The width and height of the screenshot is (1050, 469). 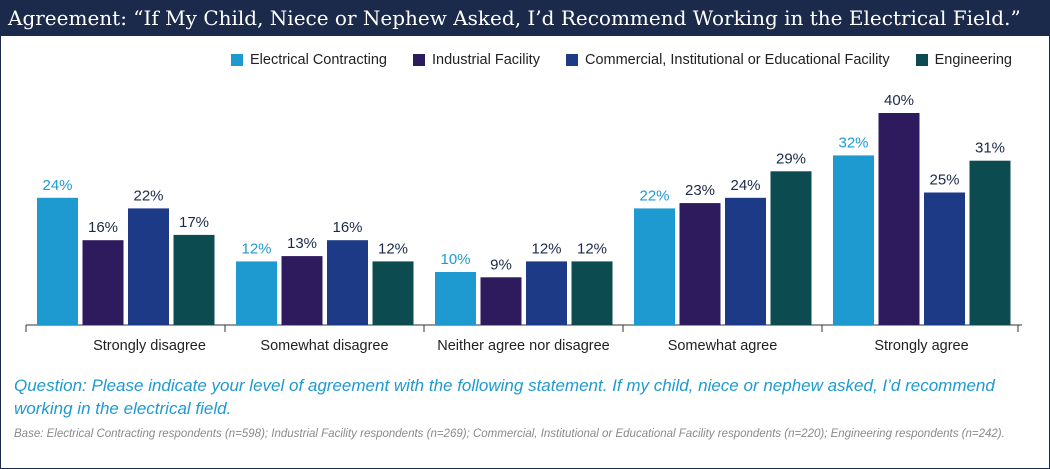 I want to click on bar-commercial-institutional-or-educational-facility-somewhat-disagree, so click(x=347, y=282).